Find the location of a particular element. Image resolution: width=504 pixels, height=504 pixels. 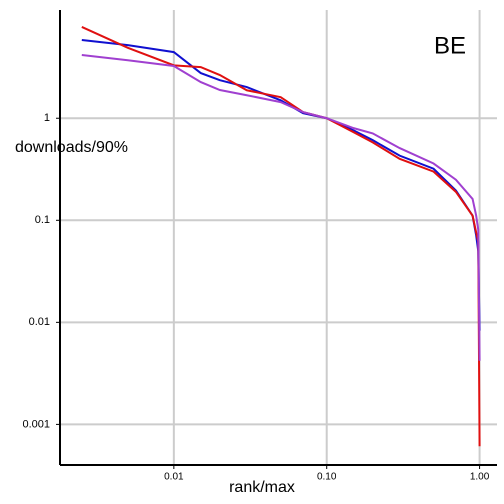

y-tick-label: 0.01 is located at coordinates (39, 322).